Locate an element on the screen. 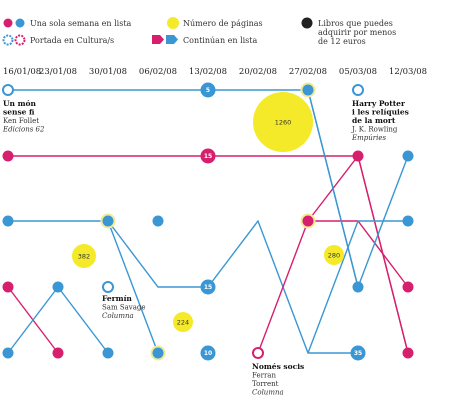  page-bubble-label: 280 is located at coordinates (334, 255).